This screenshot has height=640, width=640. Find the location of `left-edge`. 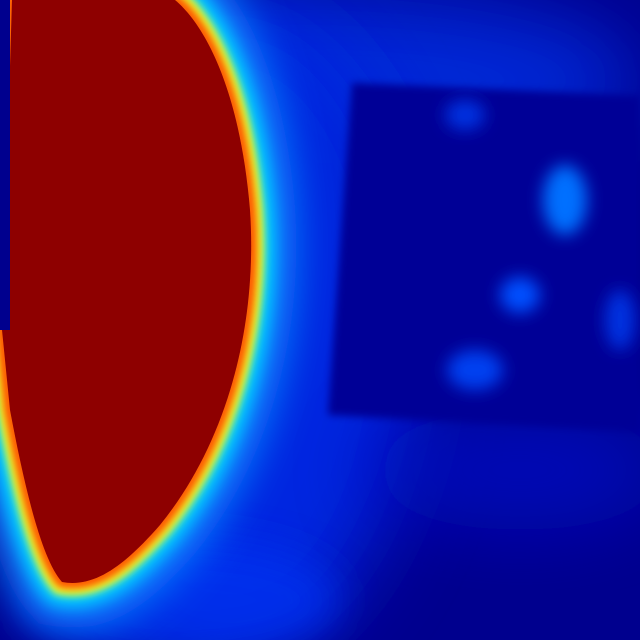

left-edge is located at coordinates (5, 165).